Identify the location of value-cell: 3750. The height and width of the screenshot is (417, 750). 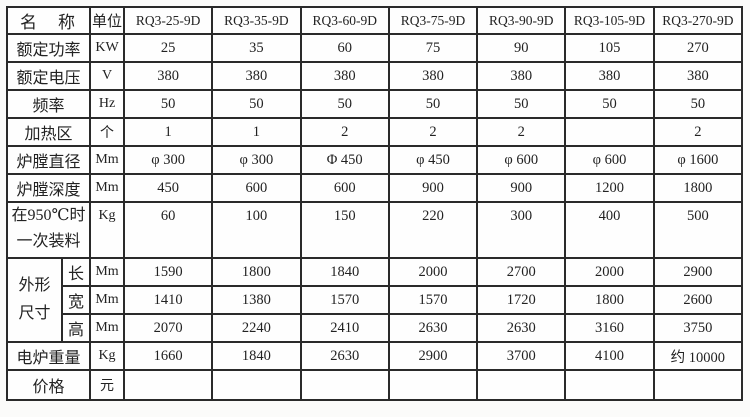
(698, 328).